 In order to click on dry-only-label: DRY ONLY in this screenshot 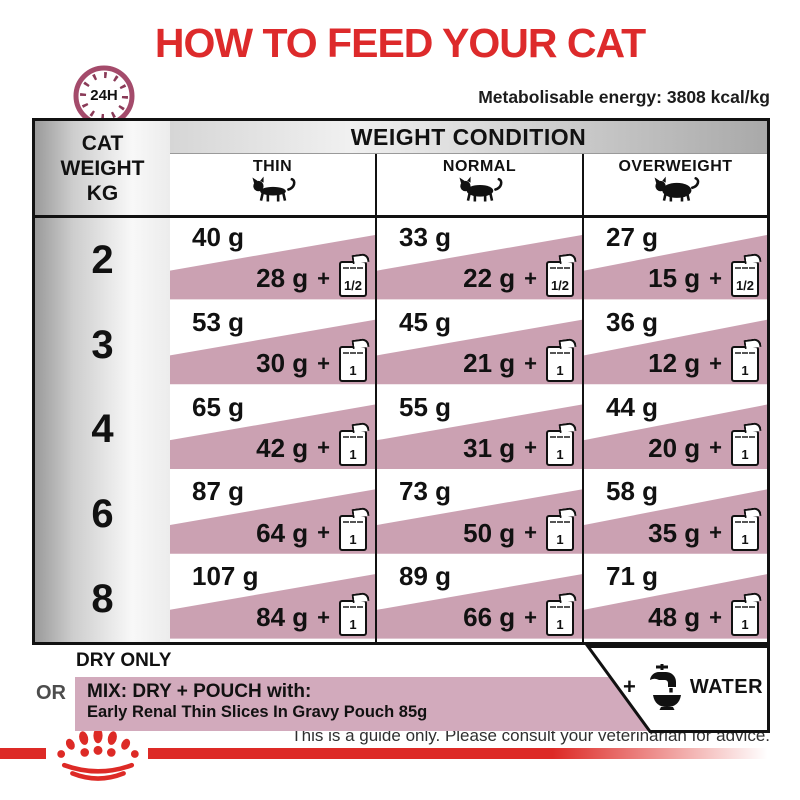, I will do `click(124, 660)`.